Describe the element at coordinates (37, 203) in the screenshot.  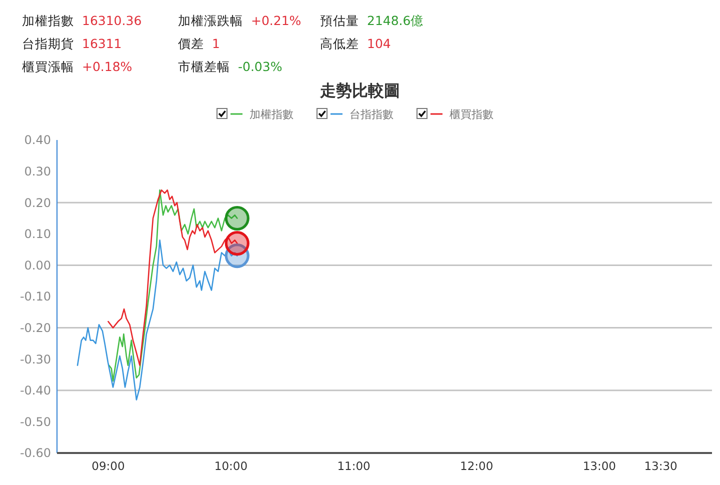
I see `y-tick-label: 0.20` at that location.